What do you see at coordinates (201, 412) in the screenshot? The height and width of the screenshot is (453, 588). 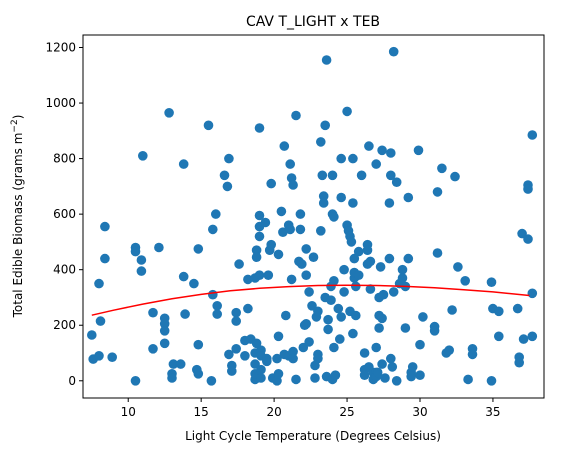 I see `x-tick-label: 15` at bounding box center [201, 412].